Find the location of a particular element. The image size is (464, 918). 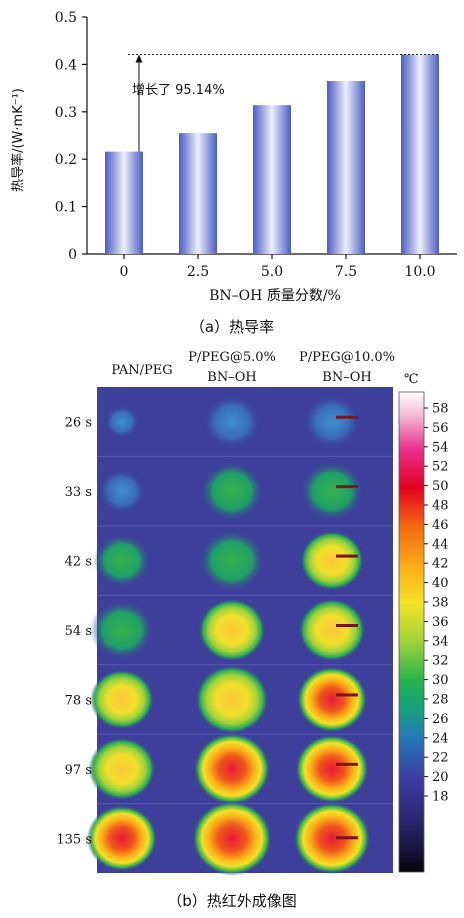

y-ticks: 0 0.1 0.2 0.3 0.4 0.5 is located at coordinates (71, 136).